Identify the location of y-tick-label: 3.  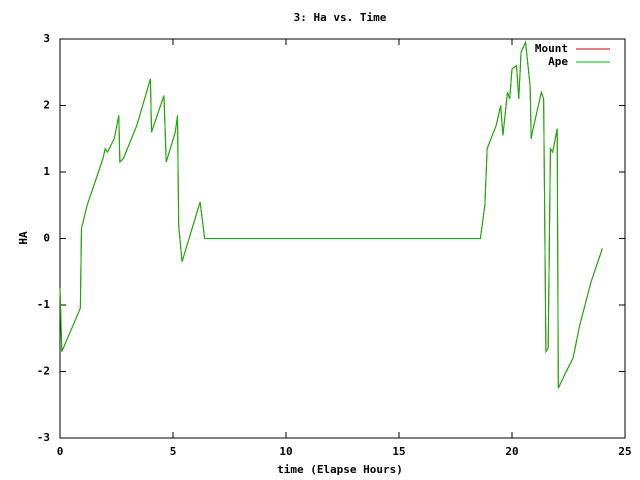
(46, 38).